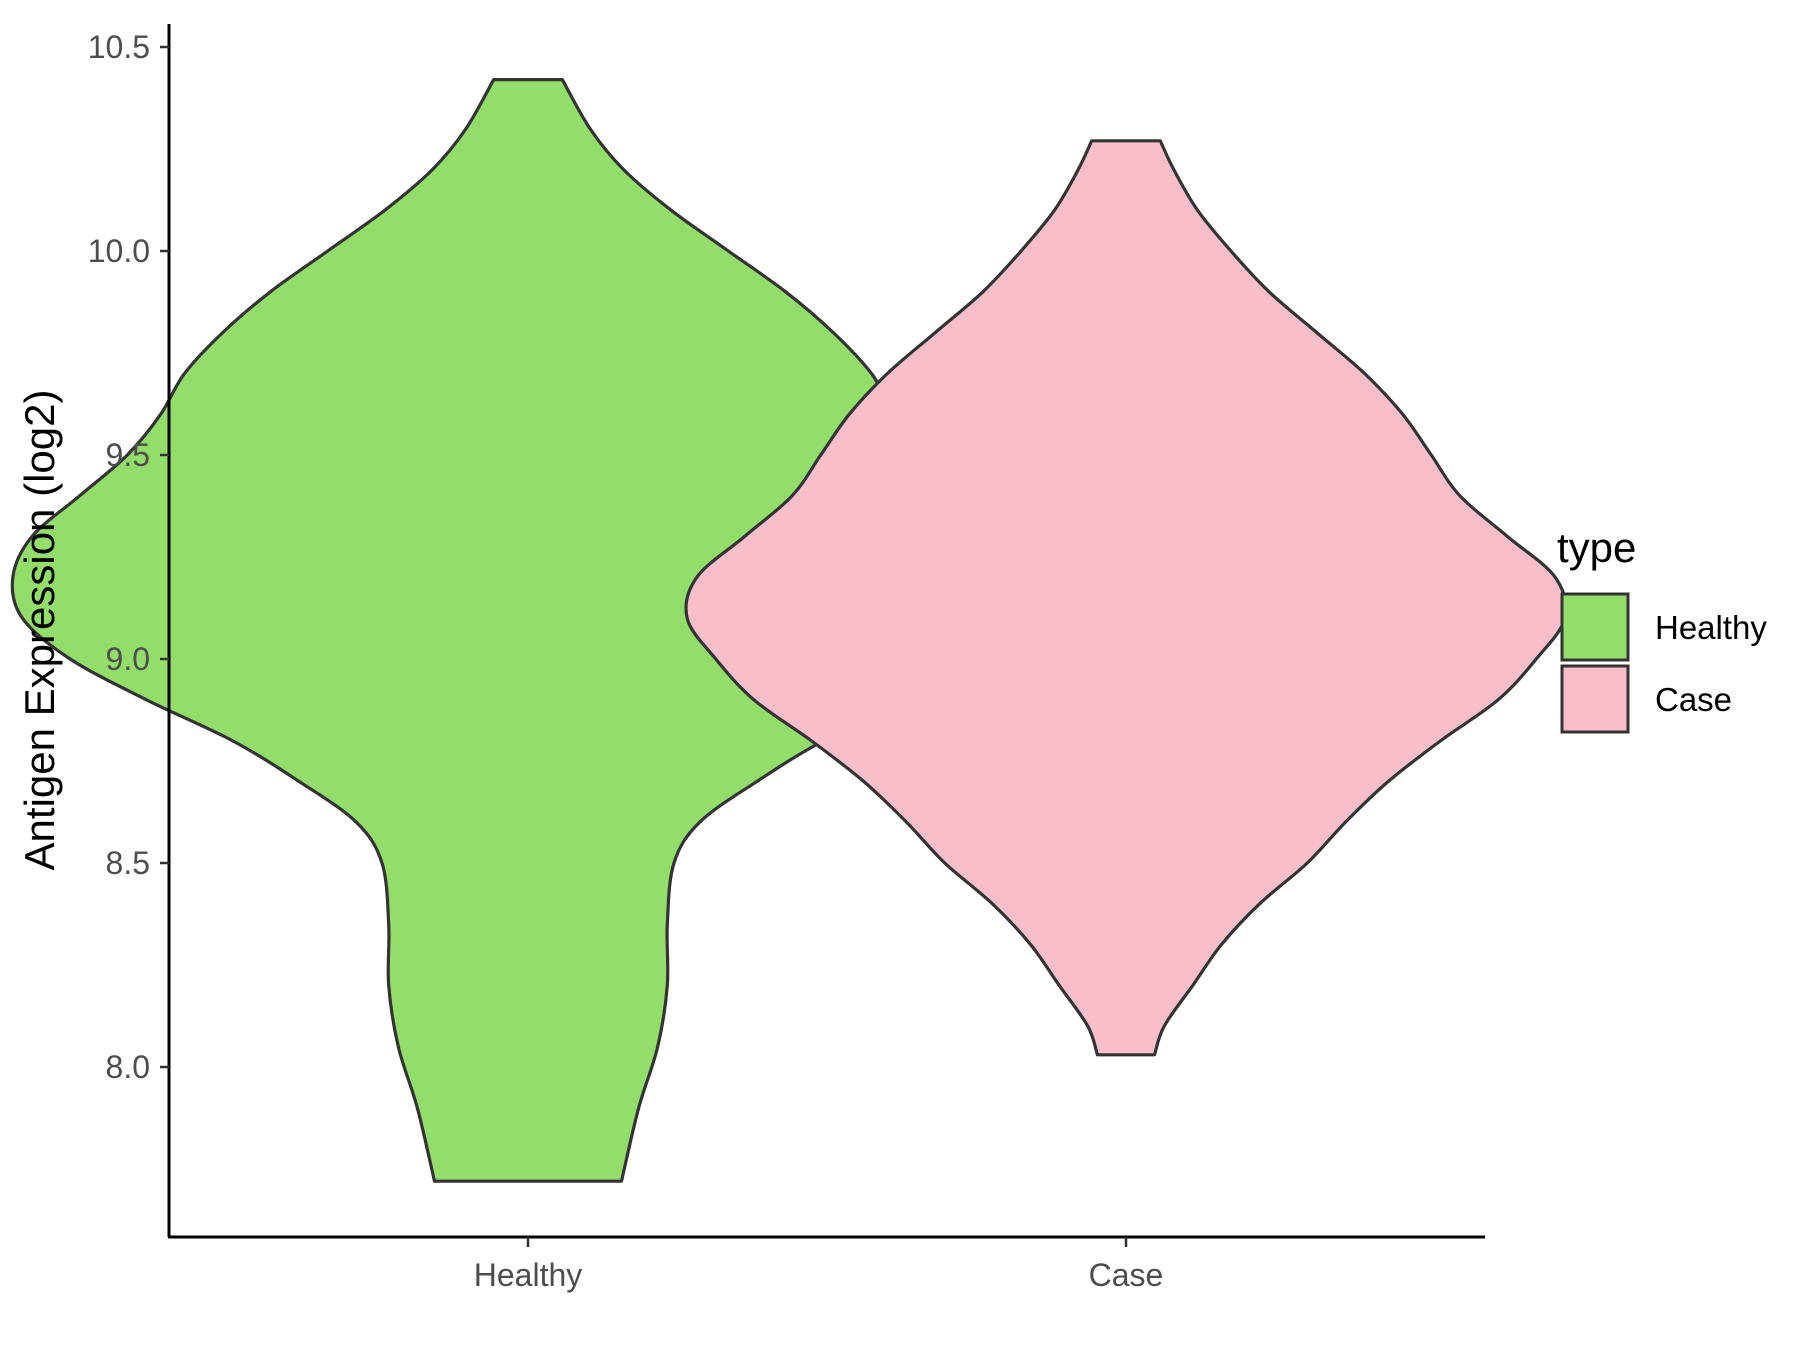 This screenshot has height=1350, width=1800. What do you see at coordinates (1595, 699) in the screenshot?
I see `legend-key-case` at bounding box center [1595, 699].